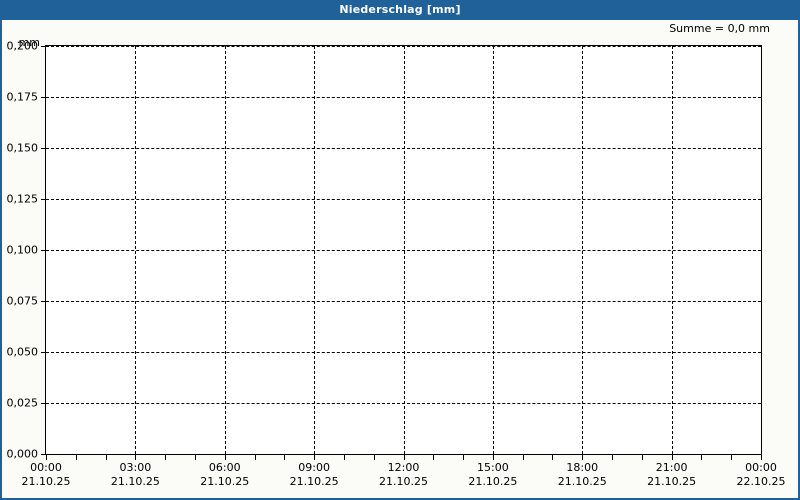 This screenshot has width=800, height=500. What do you see at coordinates (22, 301) in the screenshot?
I see `y-axis-tick-label: 0,075` at bounding box center [22, 301].